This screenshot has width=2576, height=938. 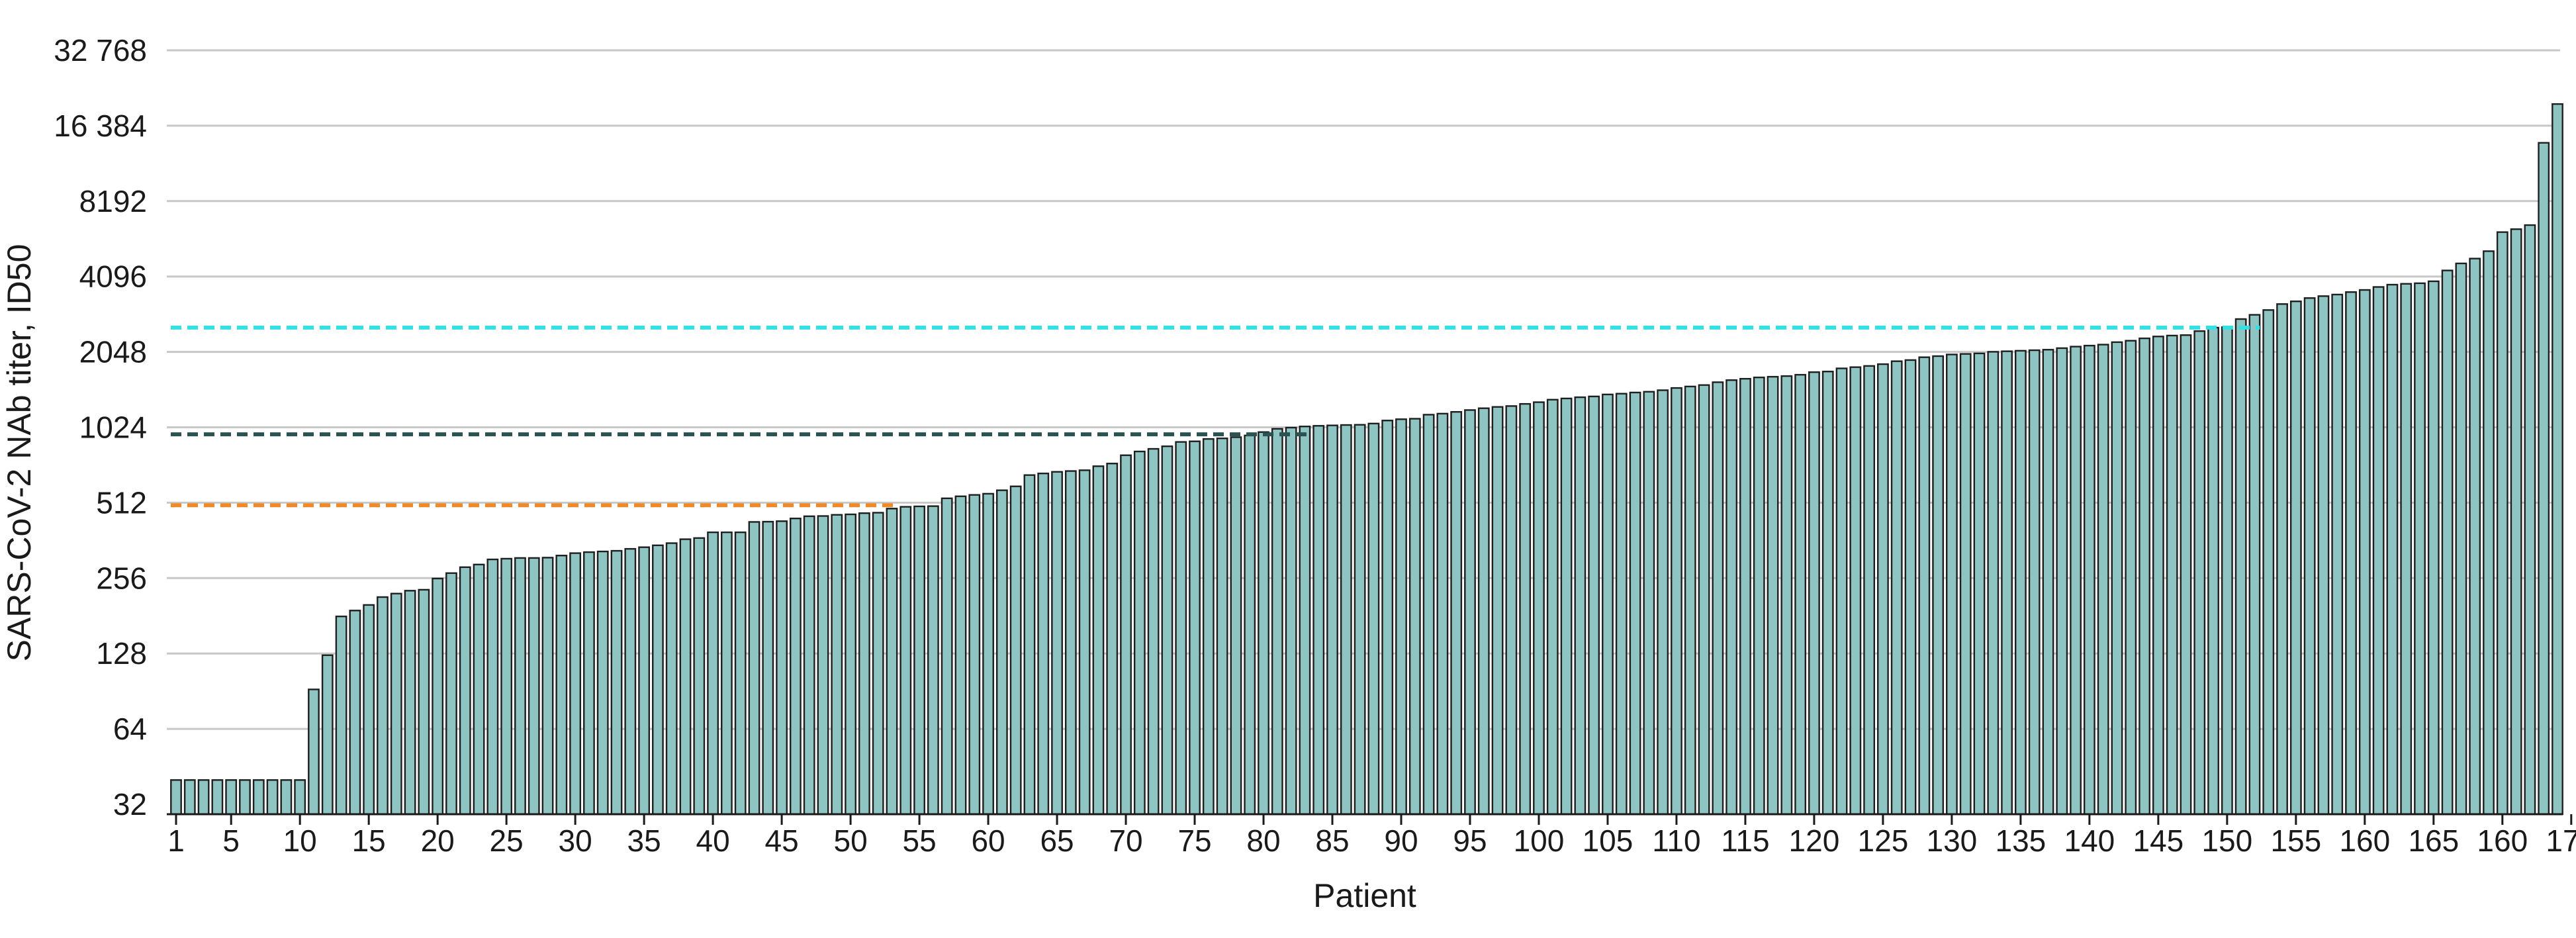 What do you see at coordinates (919, 840) in the screenshot?
I see `x-tick-label: 55` at bounding box center [919, 840].